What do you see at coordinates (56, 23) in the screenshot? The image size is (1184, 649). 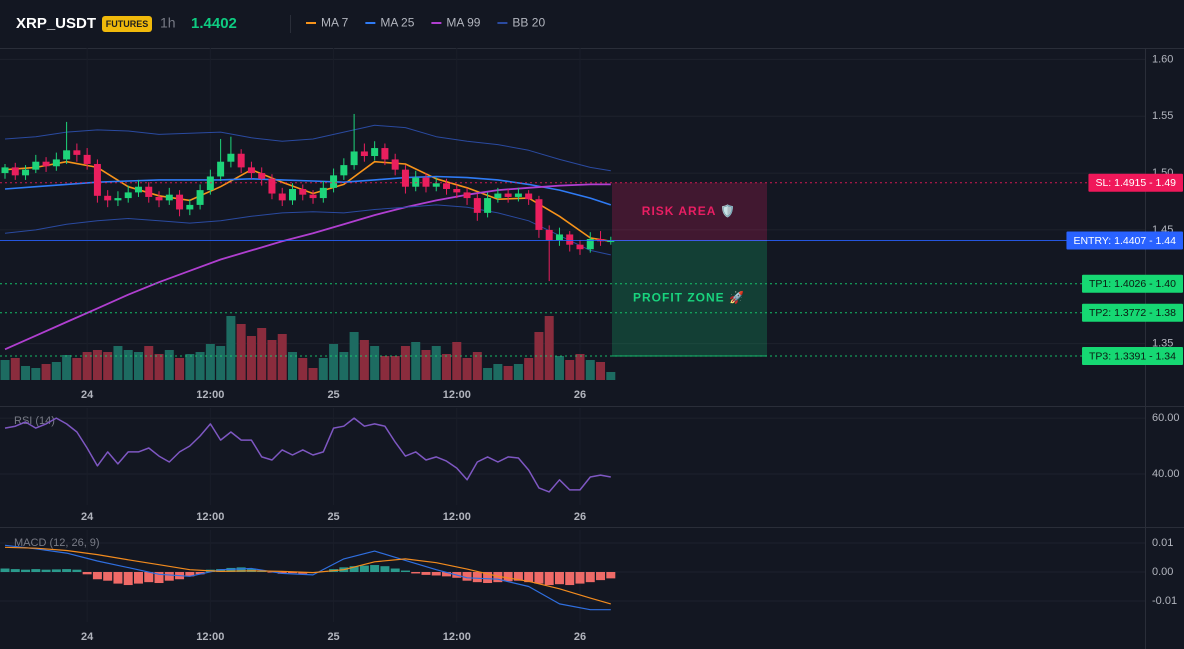 I see `symbol: XRP_USDT` at bounding box center [56, 23].